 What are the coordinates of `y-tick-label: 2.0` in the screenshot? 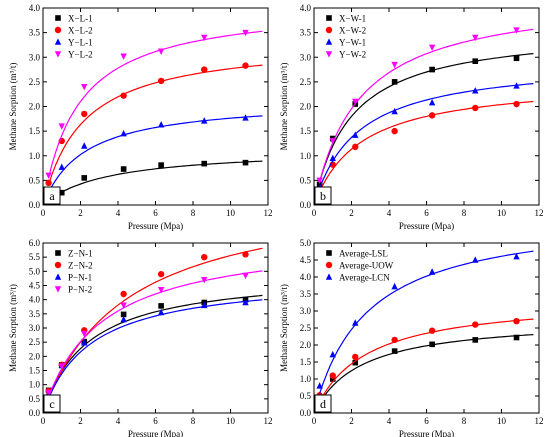 It's located at (306, 345).